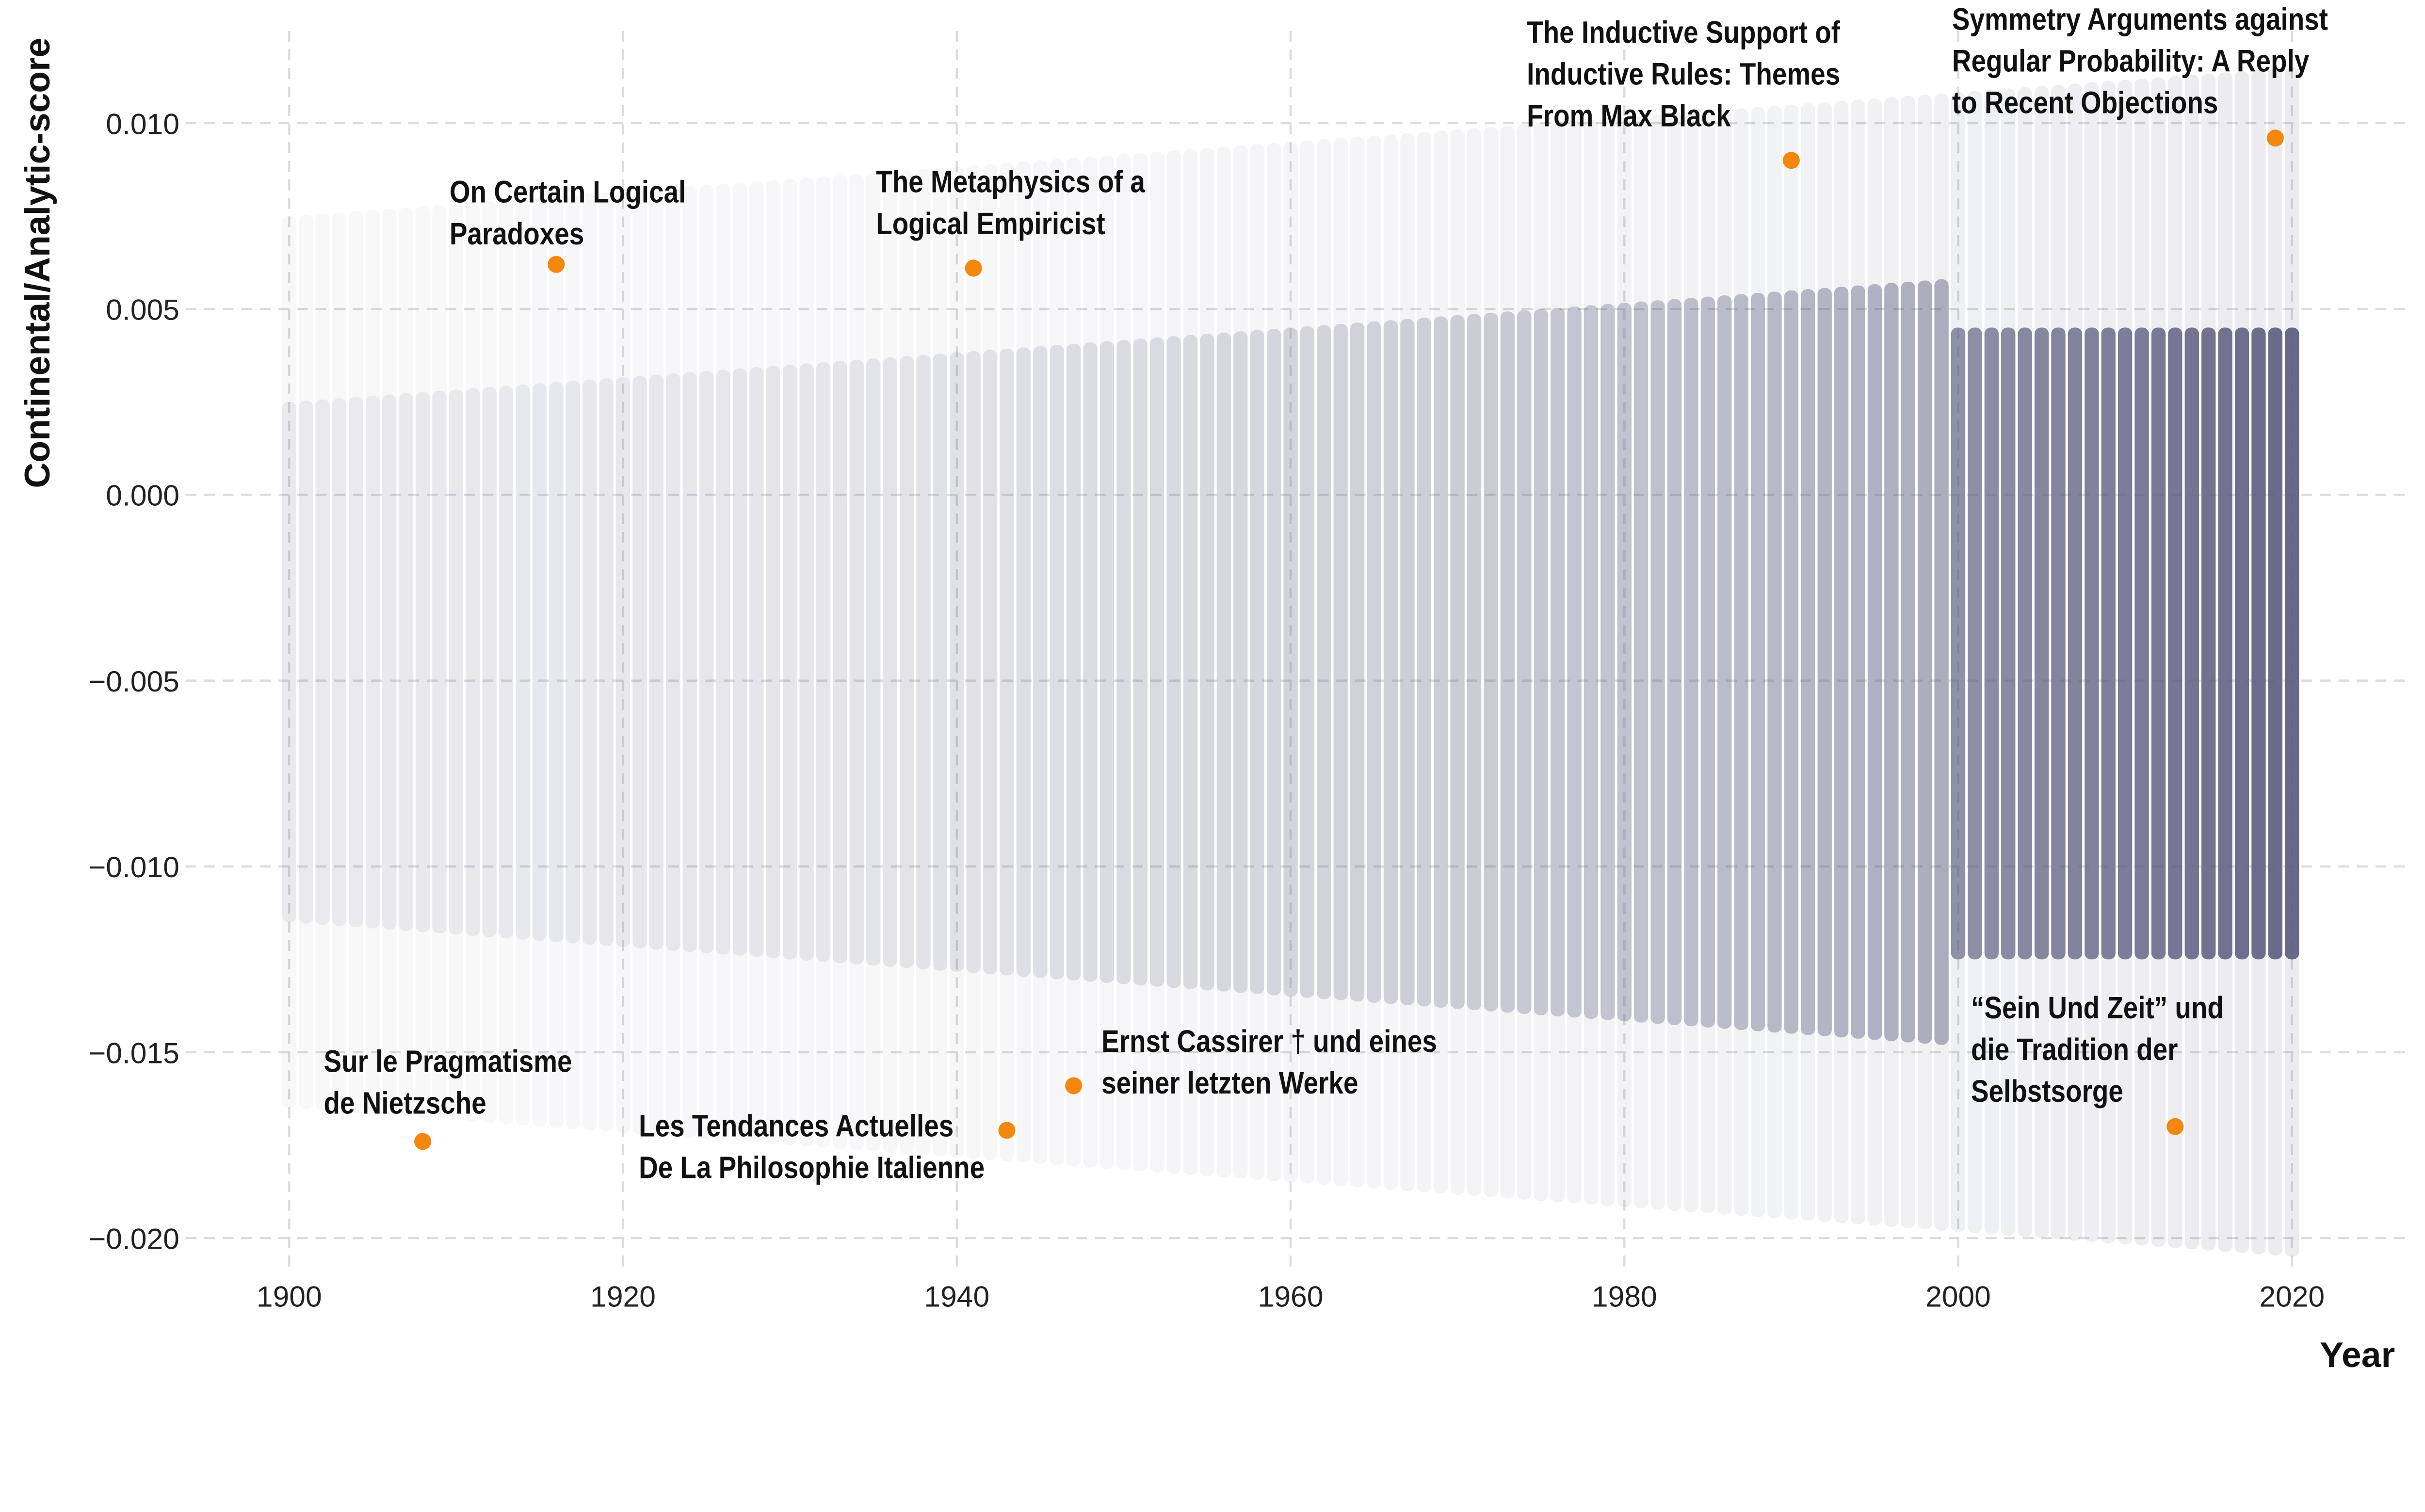 The width and height of the screenshot is (2425, 1512). I want to click on y-tick-label: −0.010, so click(134, 867).